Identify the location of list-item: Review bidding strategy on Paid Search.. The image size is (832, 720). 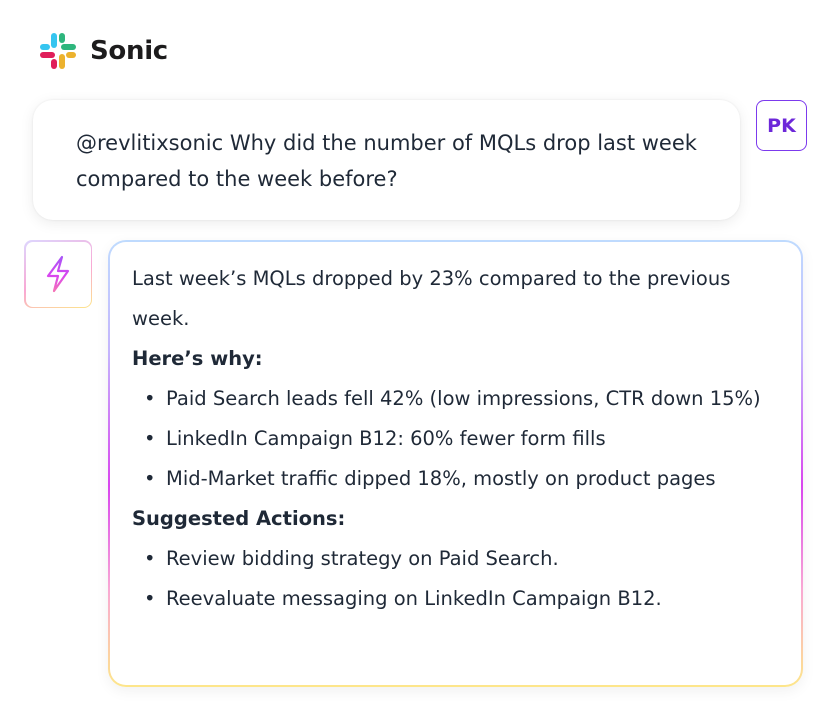
(461, 559).